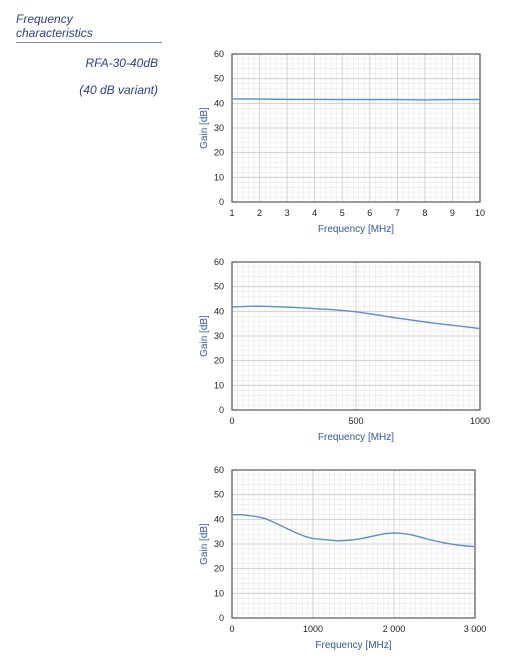 The width and height of the screenshot is (510, 669). I want to click on title-line-2: characteristics, so click(54, 33).